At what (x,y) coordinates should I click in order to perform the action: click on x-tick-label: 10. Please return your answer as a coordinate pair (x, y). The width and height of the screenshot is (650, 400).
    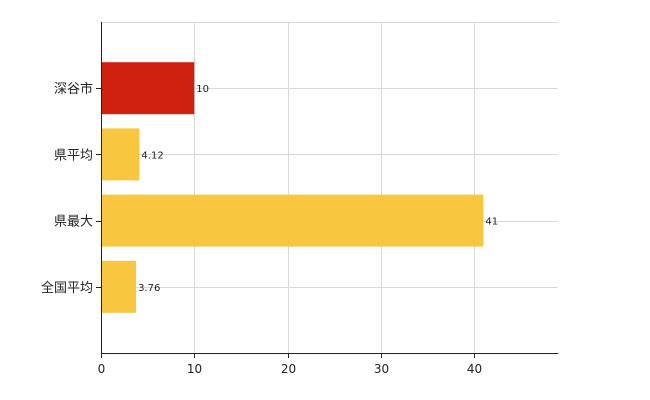
    Looking at the image, I should click on (194, 369).